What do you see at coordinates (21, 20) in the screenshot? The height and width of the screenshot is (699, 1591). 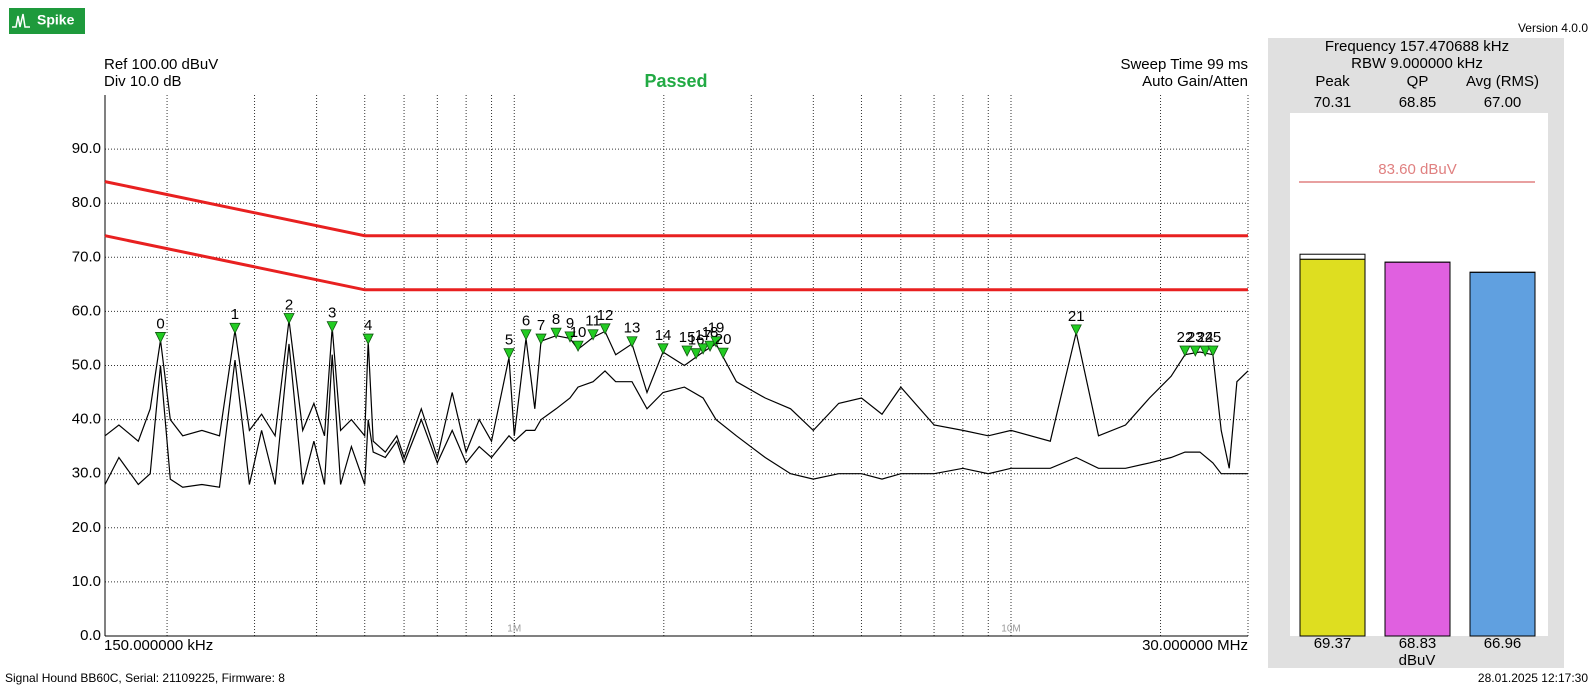 I see `logo-glyph` at bounding box center [21, 20].